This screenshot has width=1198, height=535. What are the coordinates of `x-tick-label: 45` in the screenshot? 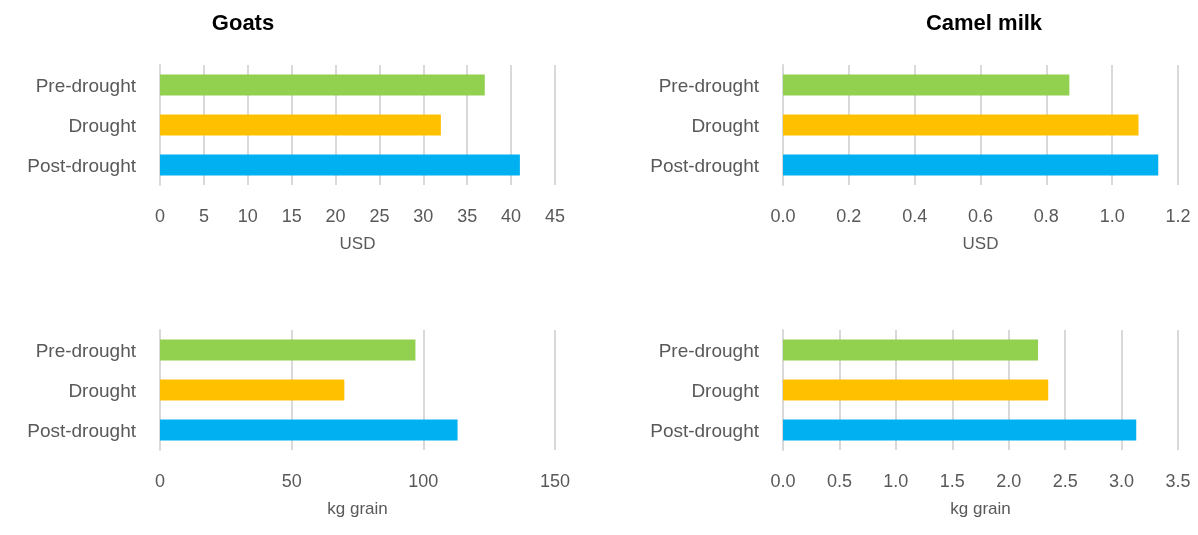 It's located at (555, 216).